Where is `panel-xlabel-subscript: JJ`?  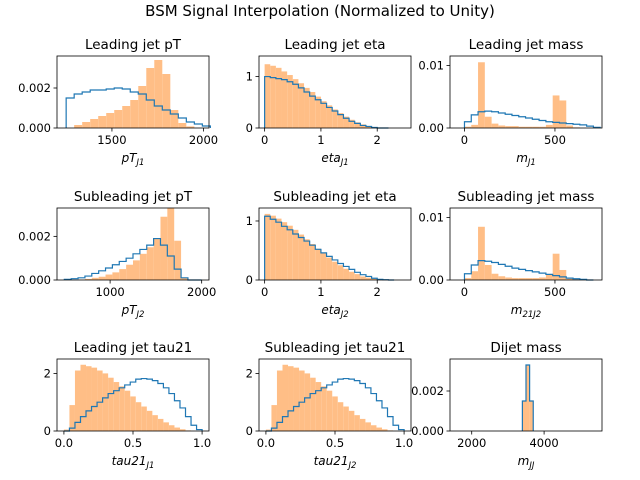 panel-xlabel-subscript: JJ is located at coordinates (531, 466).